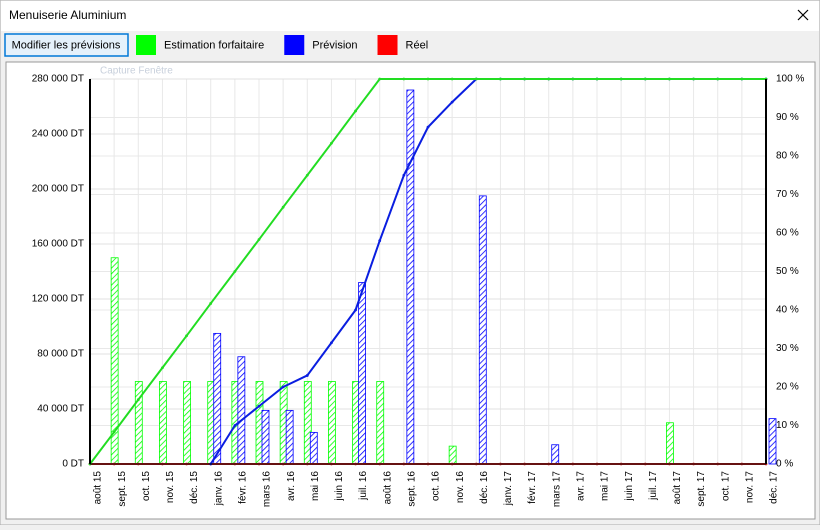  I want to click on x-tick-label: nov. 17, so click(749, 487).